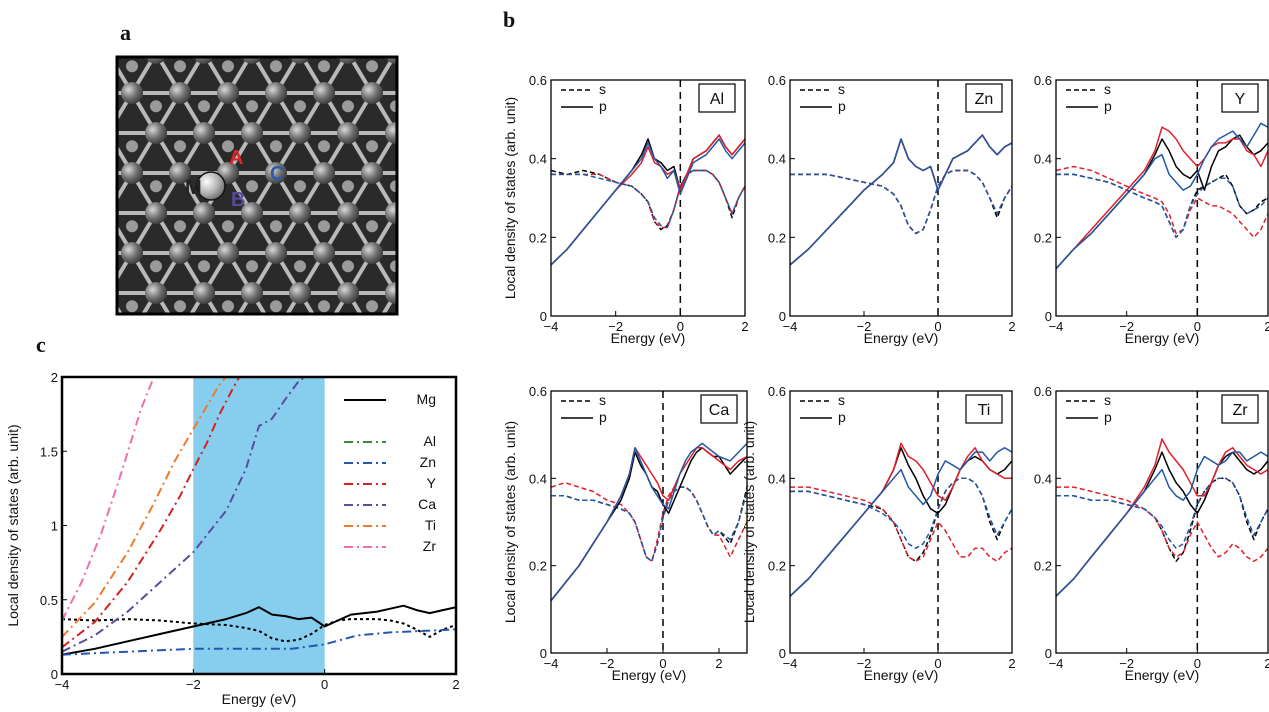 The height and width of the screenshot is (712, 1269). What do you see at coordinates (49, 451) in the screenshot?
I see `y-tick-label: 1.5` at bounding box center [49, 451].